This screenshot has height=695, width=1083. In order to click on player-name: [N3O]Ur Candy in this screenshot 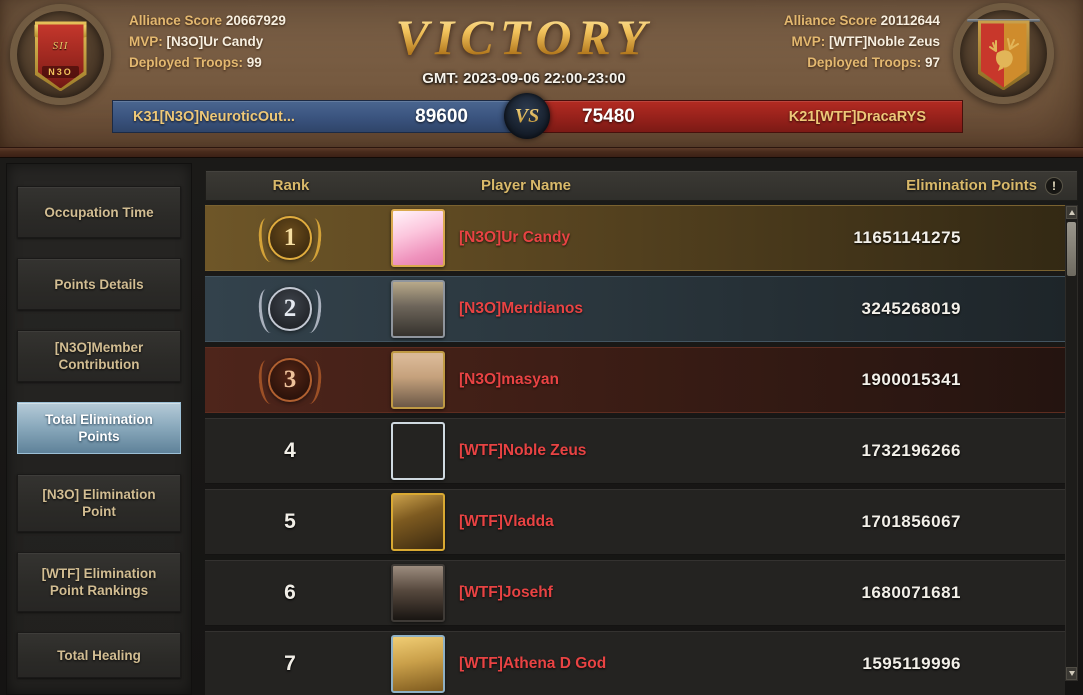, I will do `click(515, 237)`.